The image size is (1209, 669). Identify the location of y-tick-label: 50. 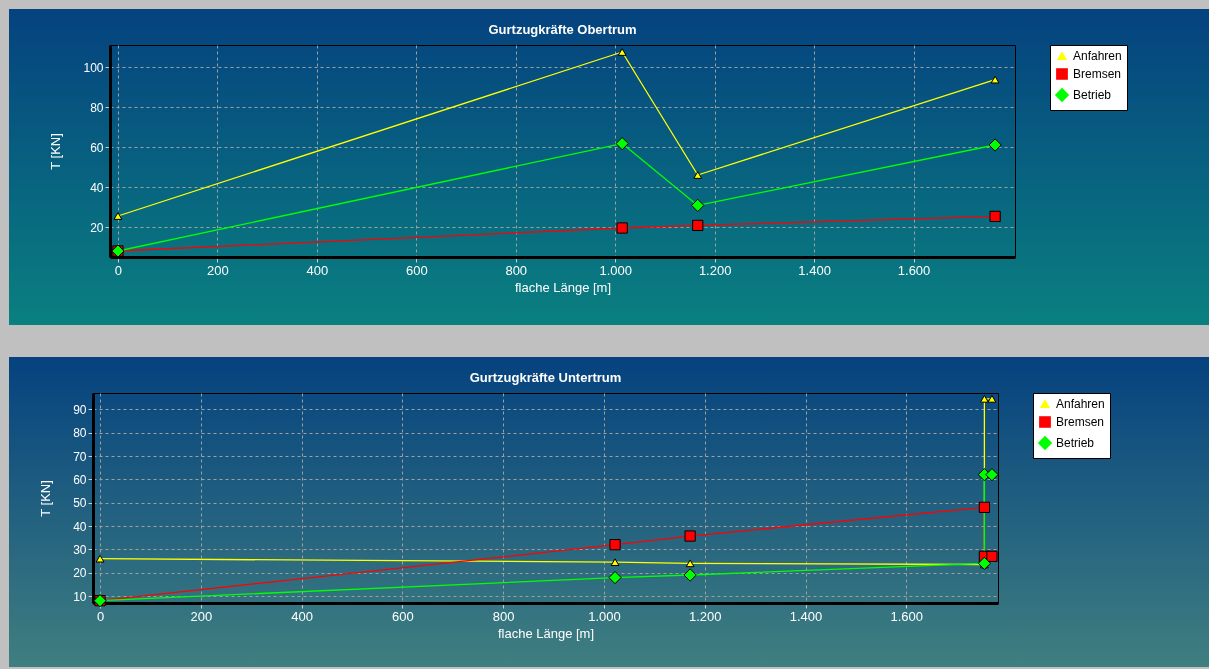
(80, 503).